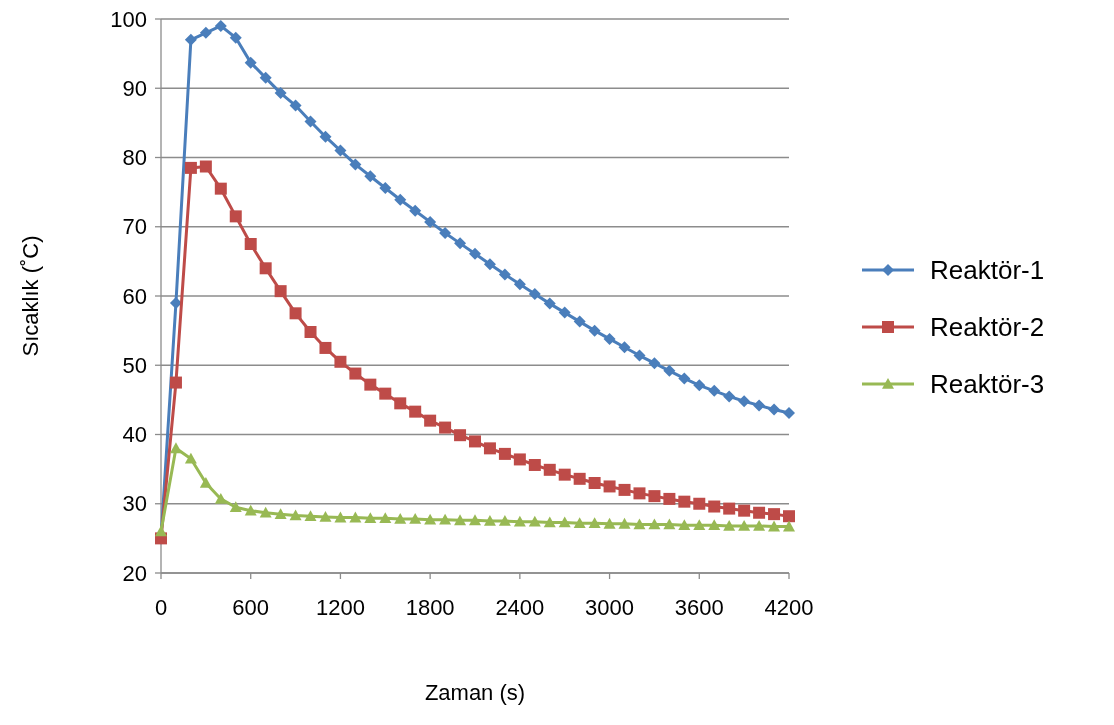 This screenshot has height=725, width=1114. I want to click on x-tick-label: 4200, so click(789, 607).